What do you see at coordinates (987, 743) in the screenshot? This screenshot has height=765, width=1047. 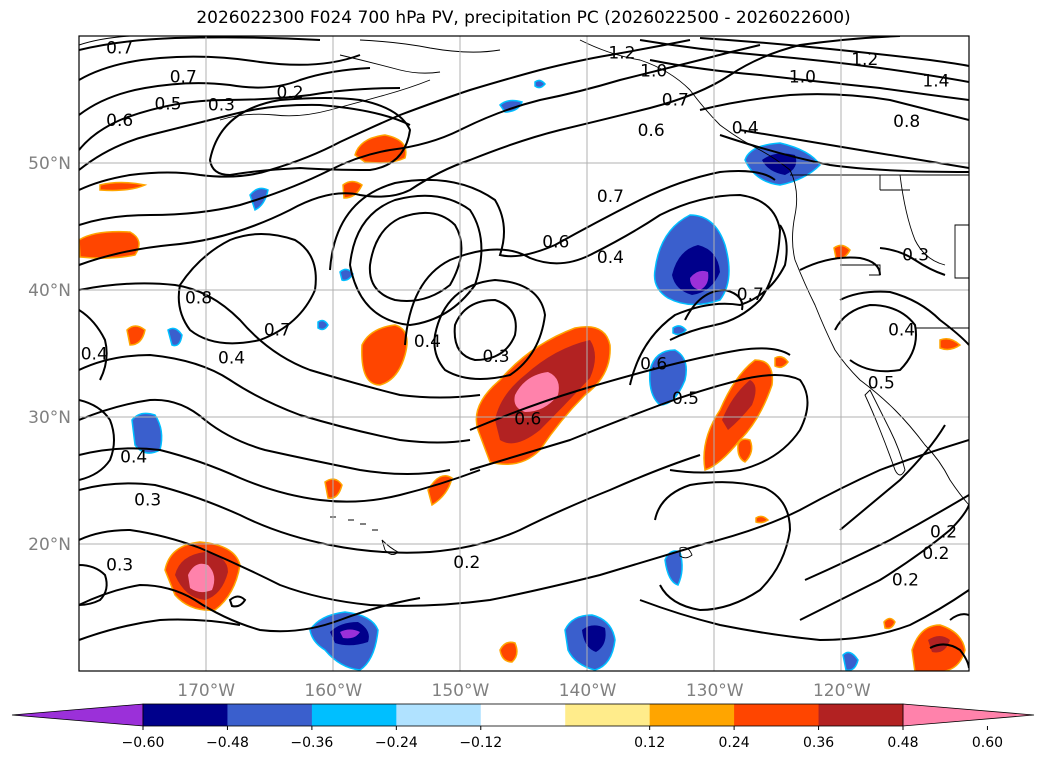 I see `colorbar-tick-label: 0.60` at bounding box center [987, 743].